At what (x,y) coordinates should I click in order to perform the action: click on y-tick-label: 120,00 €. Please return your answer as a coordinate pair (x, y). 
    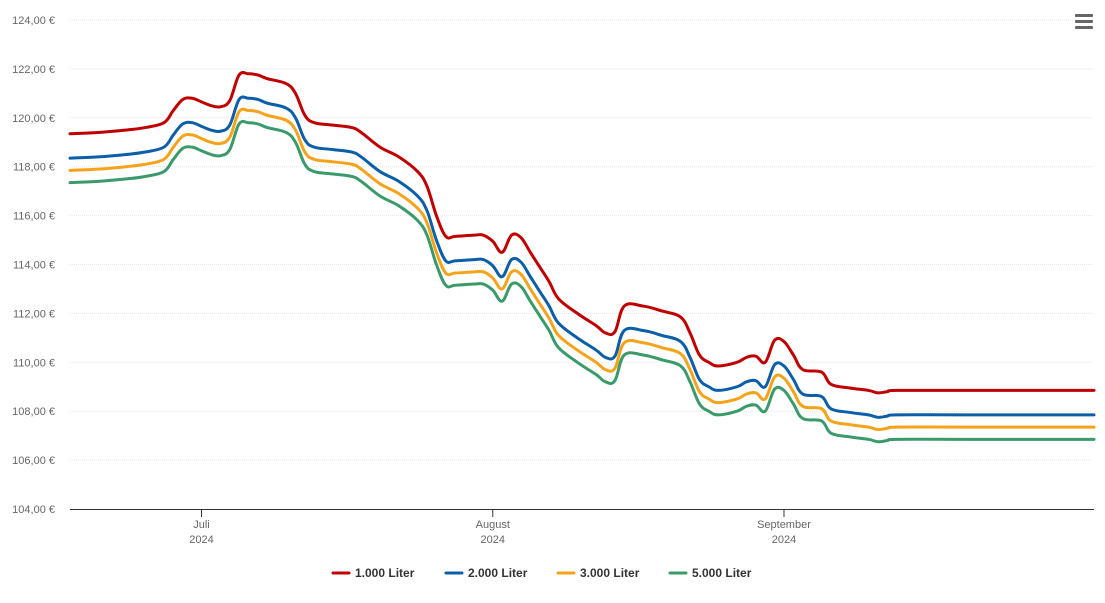
    Looking at the image, I should click on (33, 119).